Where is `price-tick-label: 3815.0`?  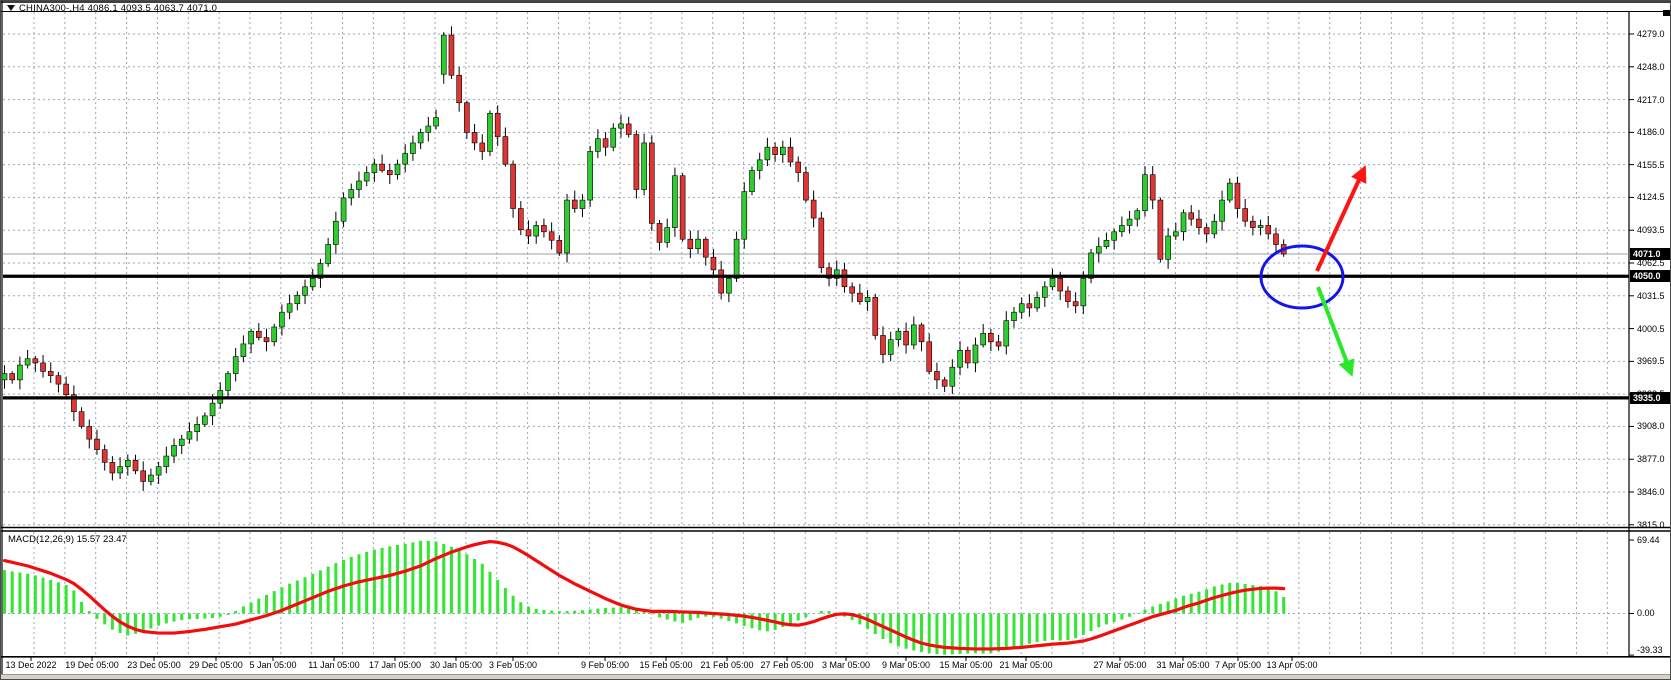 price-tick-label: 3815.0 is located at coordinates (1651, 524).